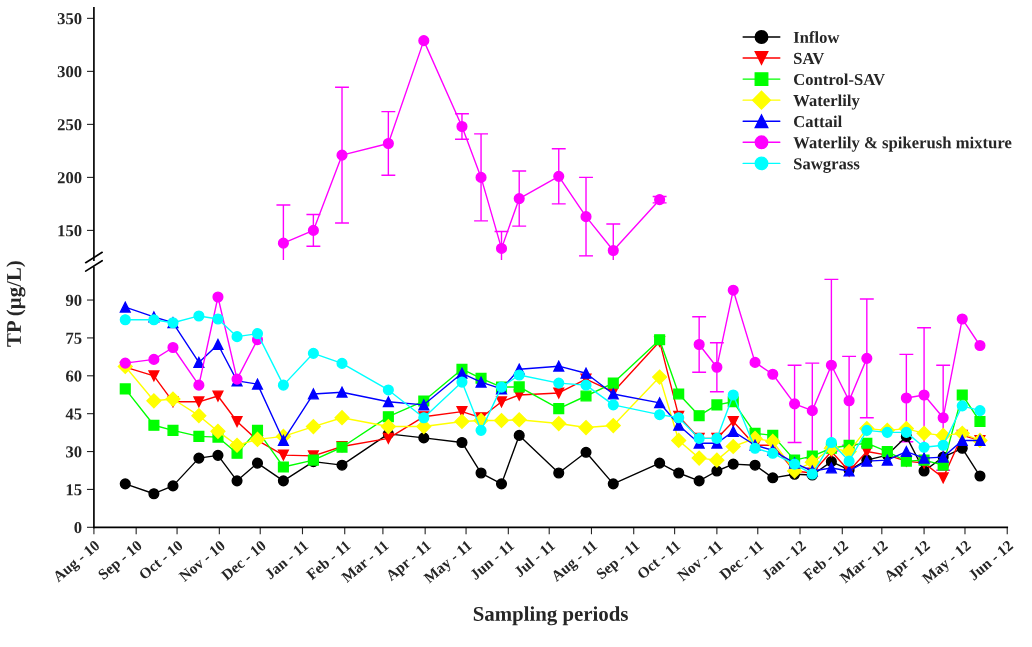 This screenshot has height=647, width=1032. Describe the element at coordinates (839, 79) in the screenshot. I see `legend-label: Control-SAV` at that location.